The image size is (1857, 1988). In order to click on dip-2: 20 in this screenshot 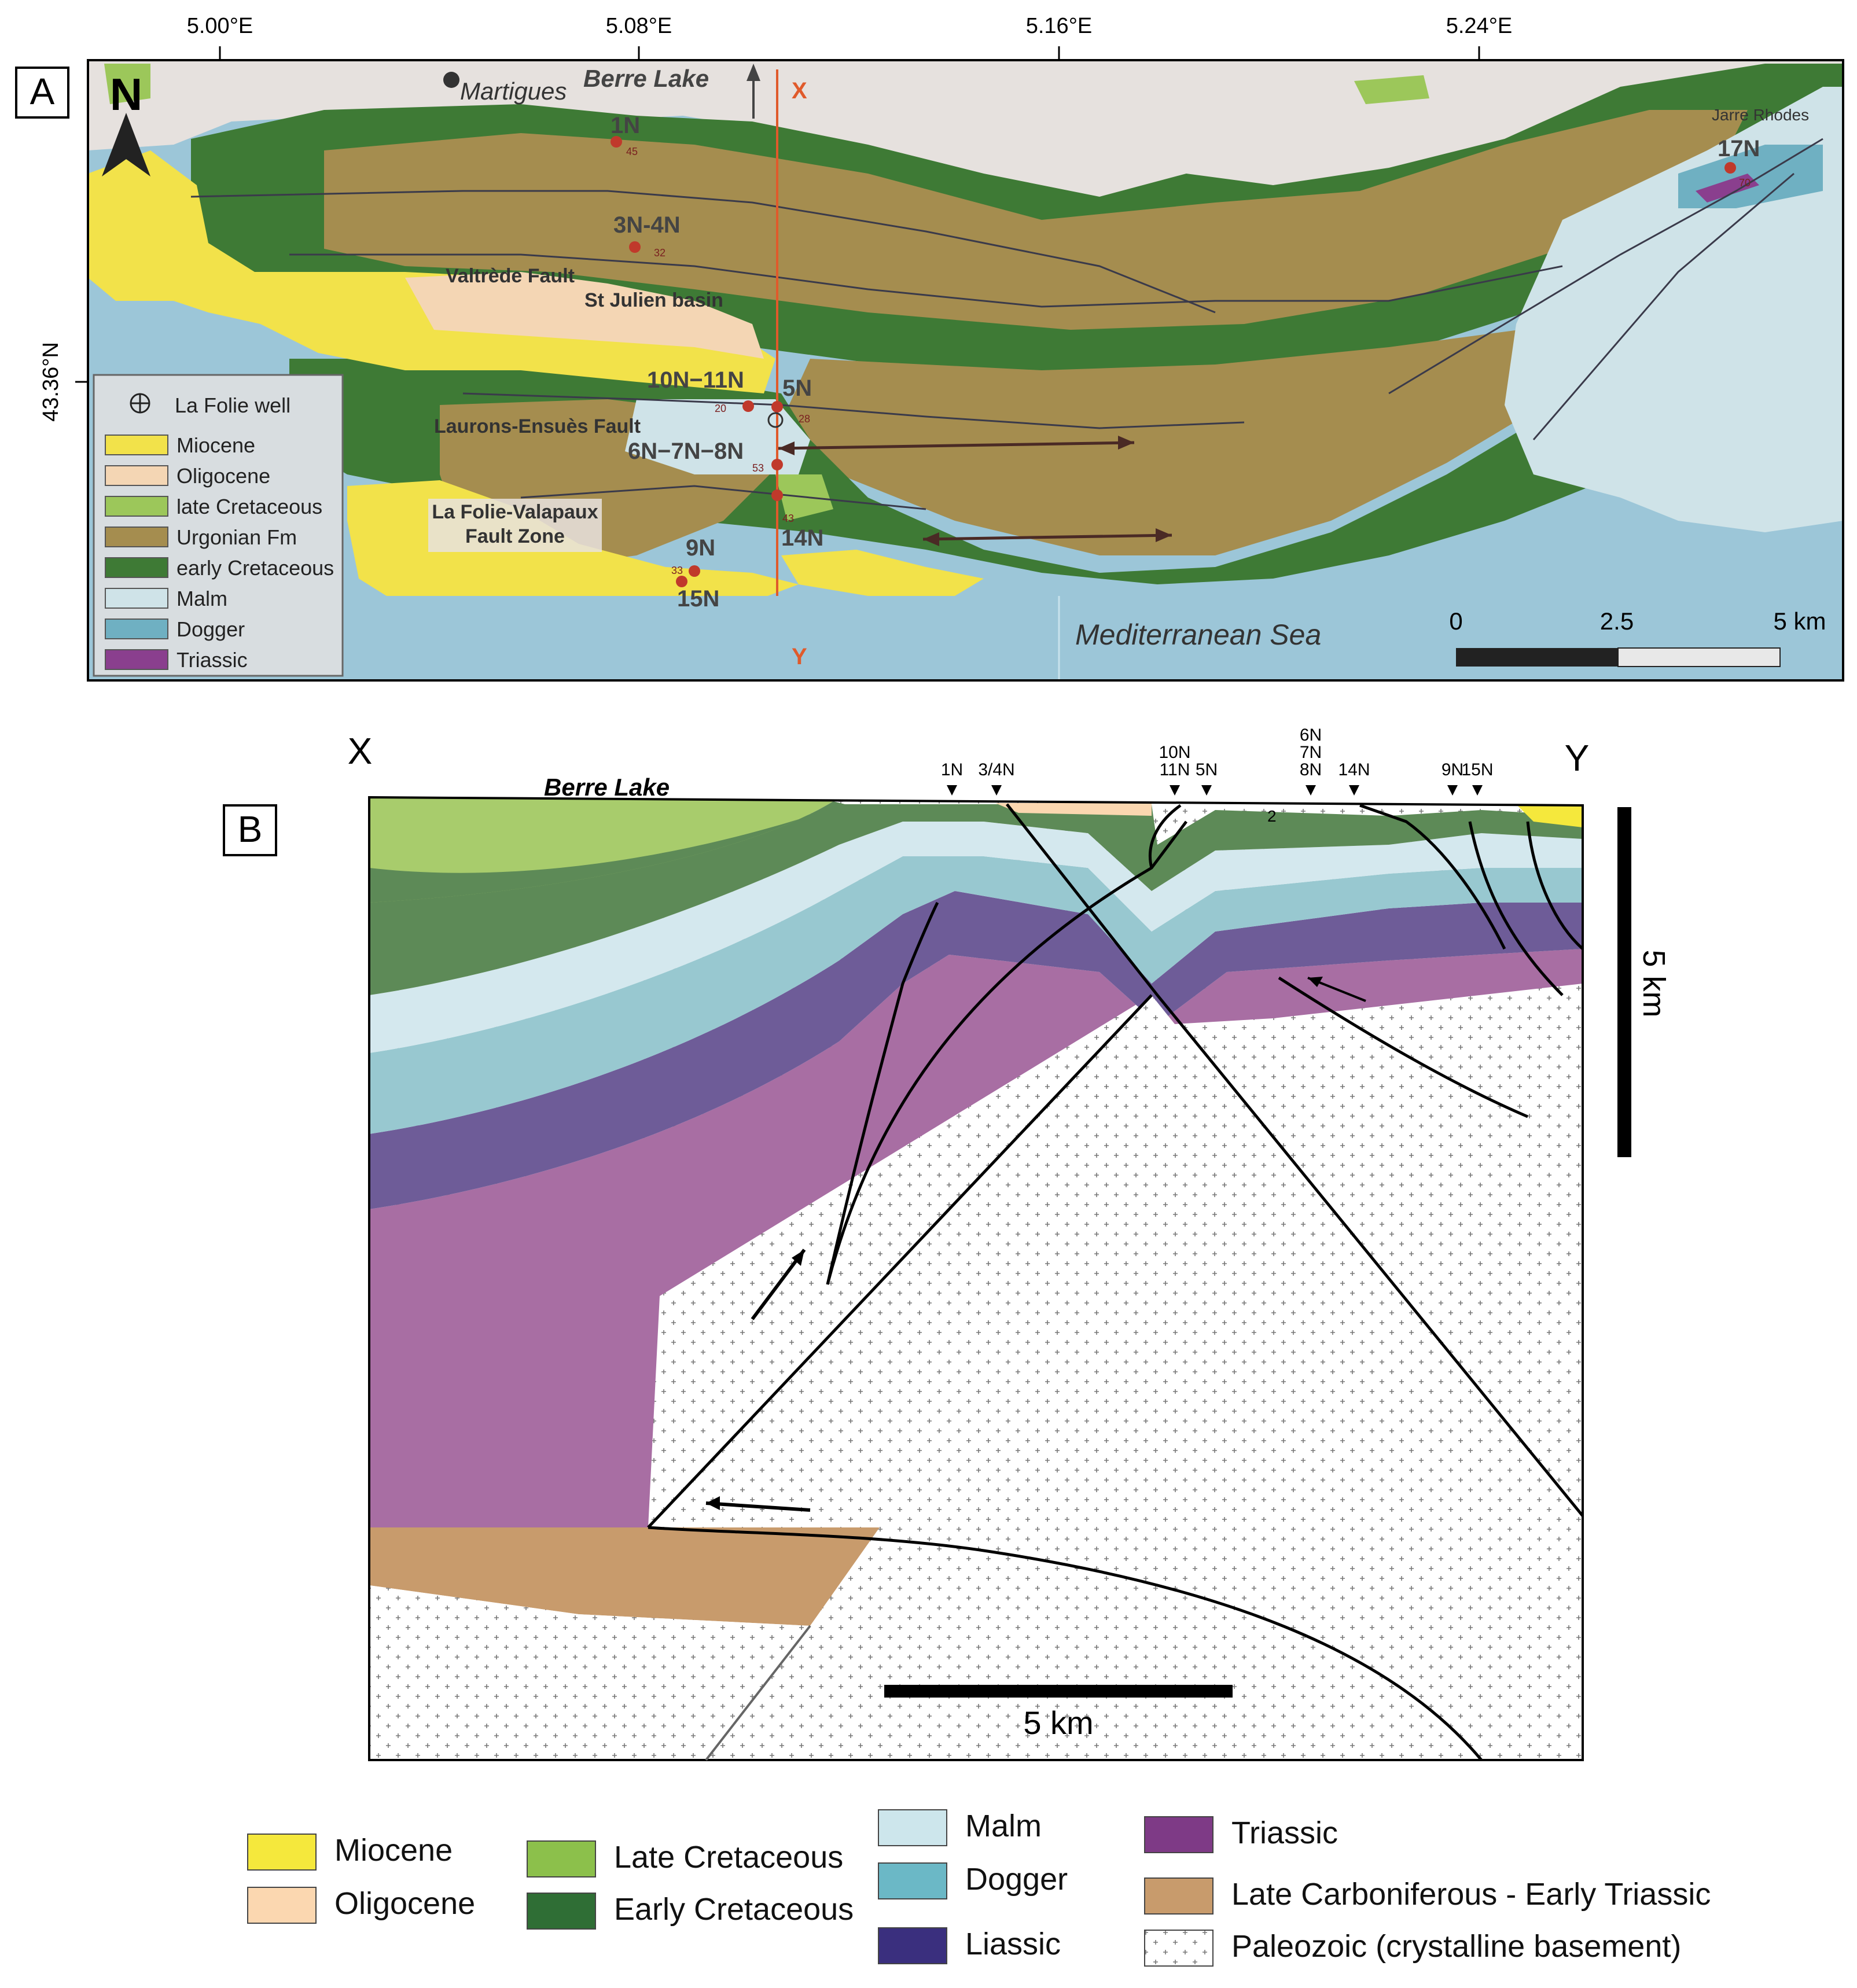, I will do `click(721, 409)`.